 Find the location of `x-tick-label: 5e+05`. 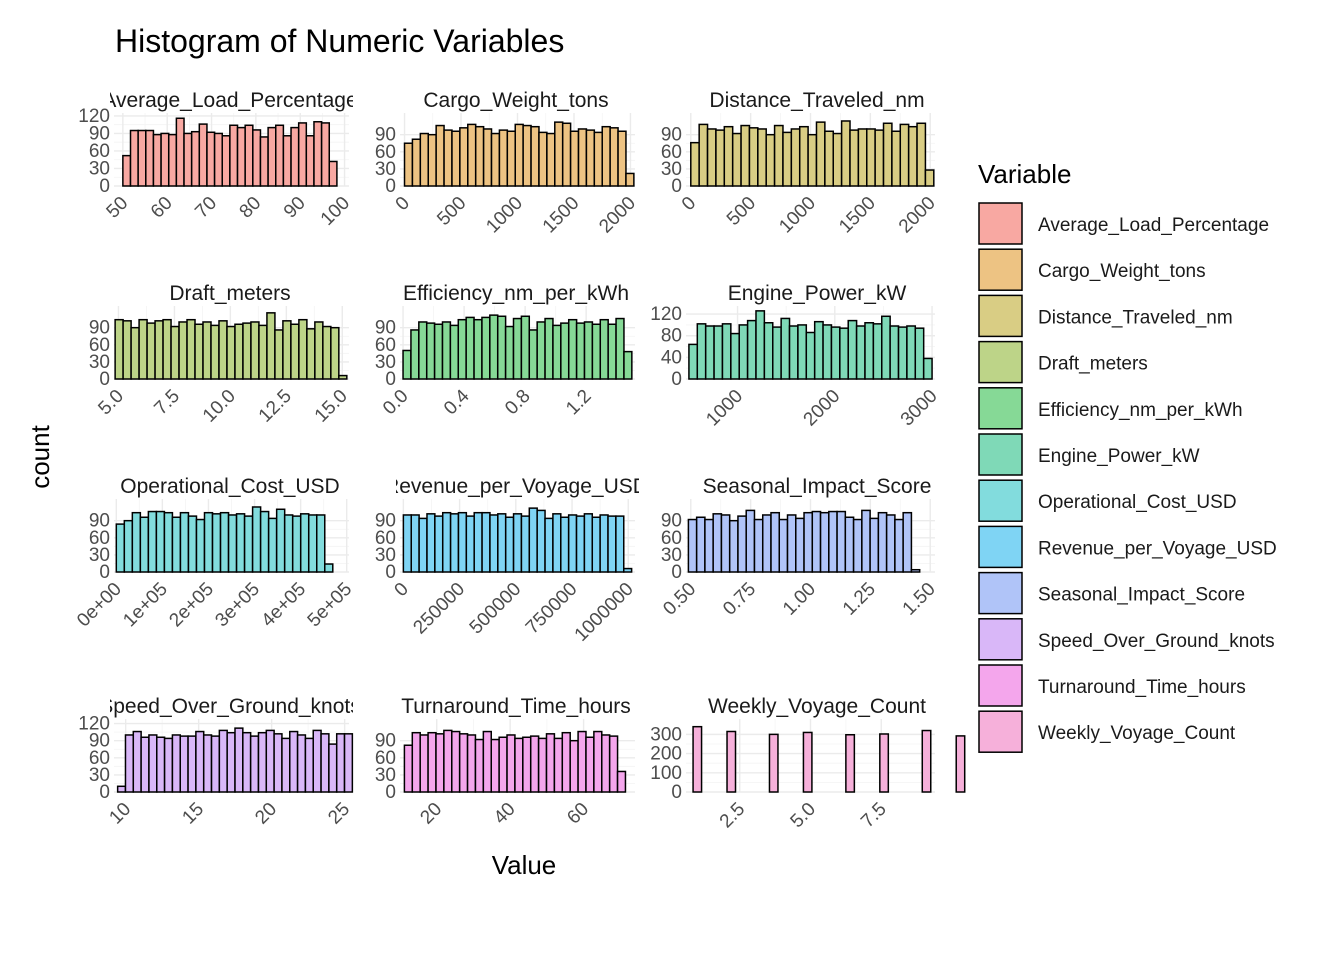

x-tick-label: 5e+05 is located at coordinates (330, 605).